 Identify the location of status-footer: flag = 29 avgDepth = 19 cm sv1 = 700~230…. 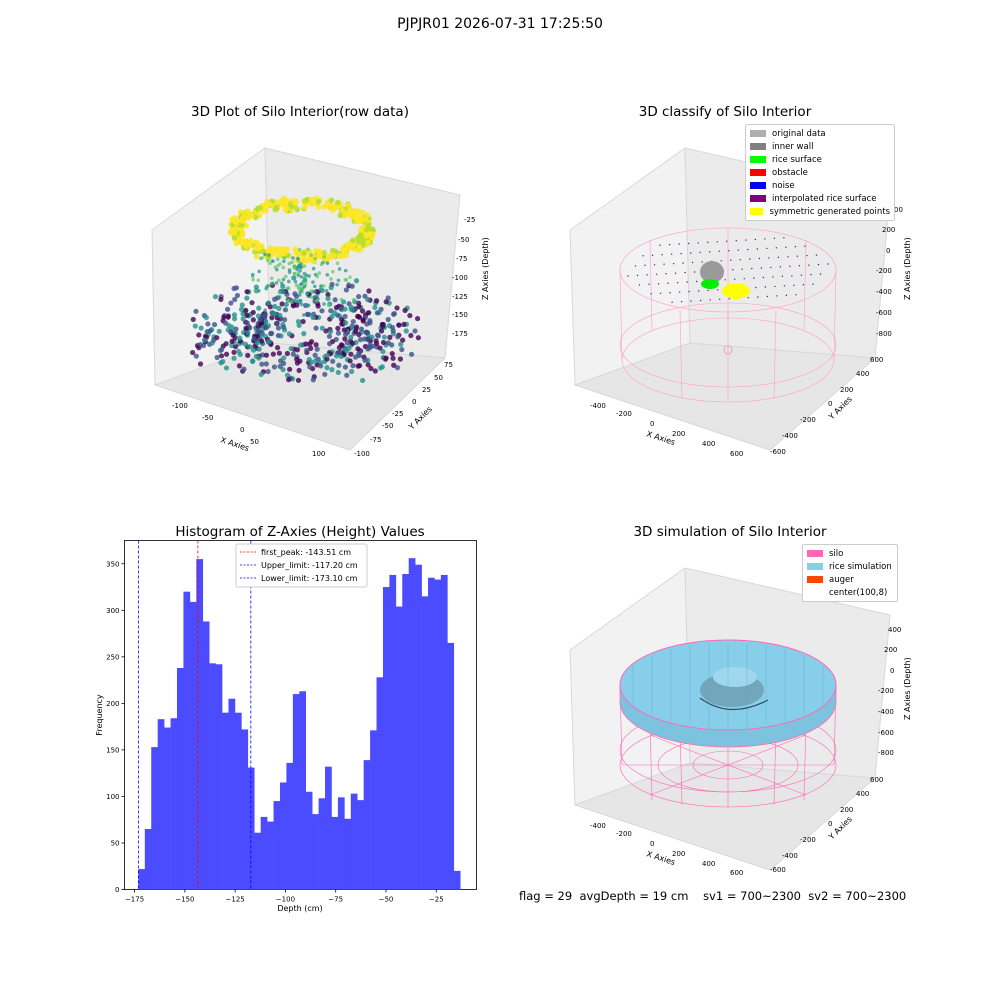
(712, 896).